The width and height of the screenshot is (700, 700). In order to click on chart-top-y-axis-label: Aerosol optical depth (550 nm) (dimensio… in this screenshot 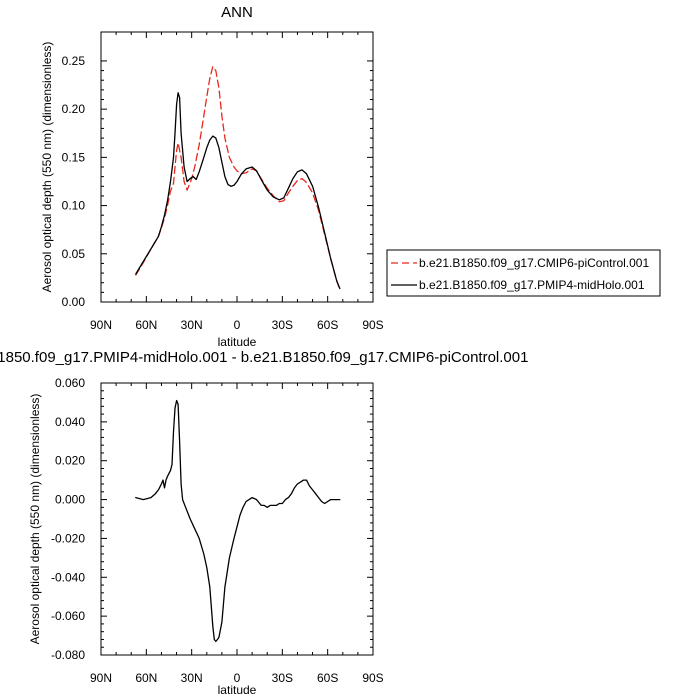, I will do `click(47, 167)`.